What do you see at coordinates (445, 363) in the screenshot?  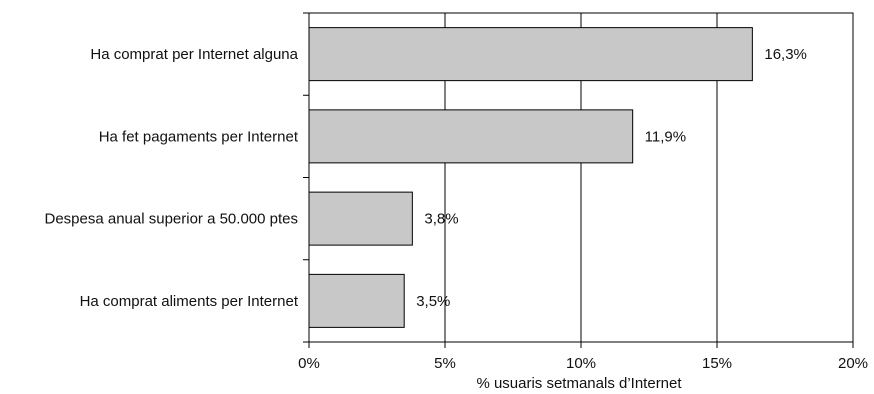 I see `x-tick-label-1: 5%` at bounding box center [445, 363].